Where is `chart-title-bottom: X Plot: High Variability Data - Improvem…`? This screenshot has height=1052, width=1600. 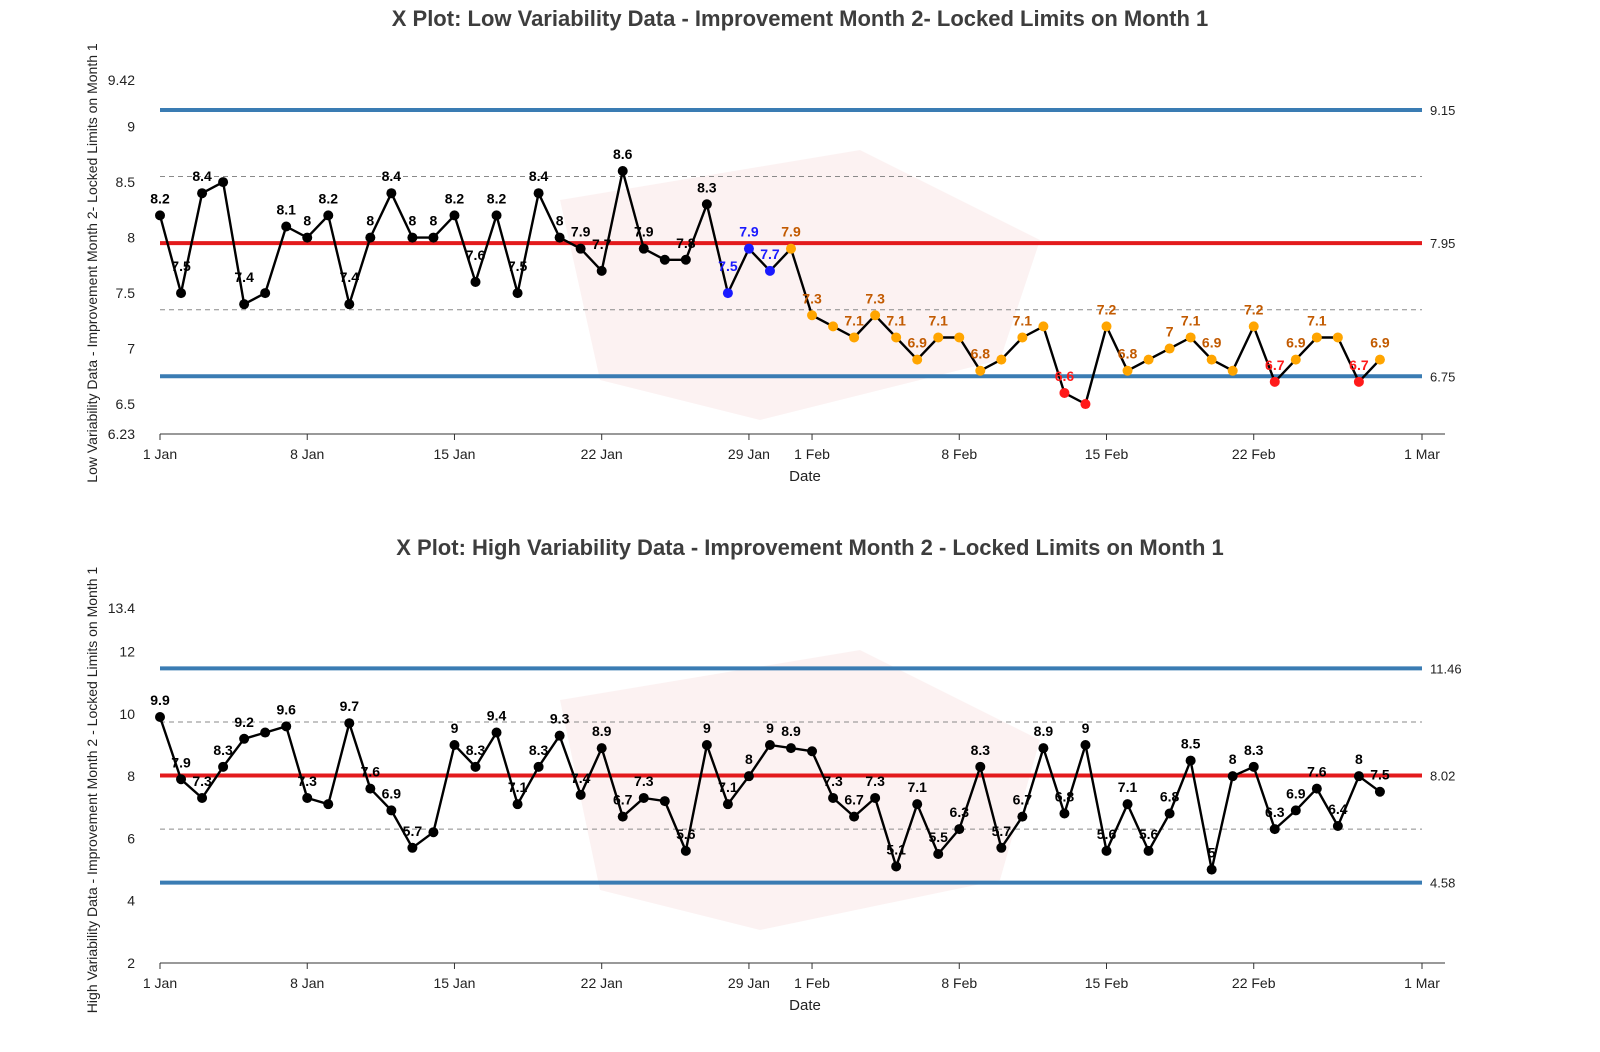 chart-title-bottom: X Plot: High Variability Data - Improvem… is located at coordinates (810, 547).